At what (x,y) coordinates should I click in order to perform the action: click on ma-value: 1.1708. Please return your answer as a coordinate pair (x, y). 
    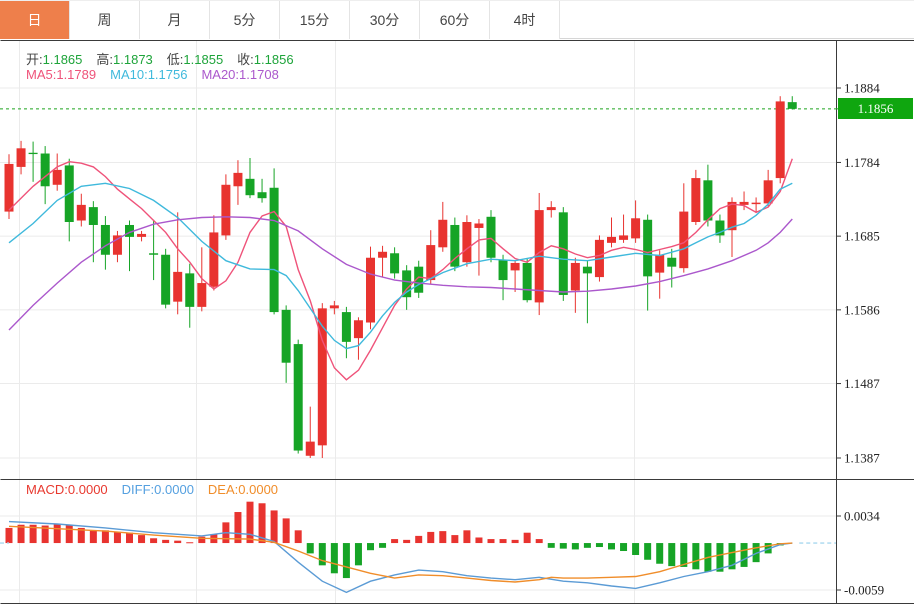
    Looking at the image, I should click on (259, 74).